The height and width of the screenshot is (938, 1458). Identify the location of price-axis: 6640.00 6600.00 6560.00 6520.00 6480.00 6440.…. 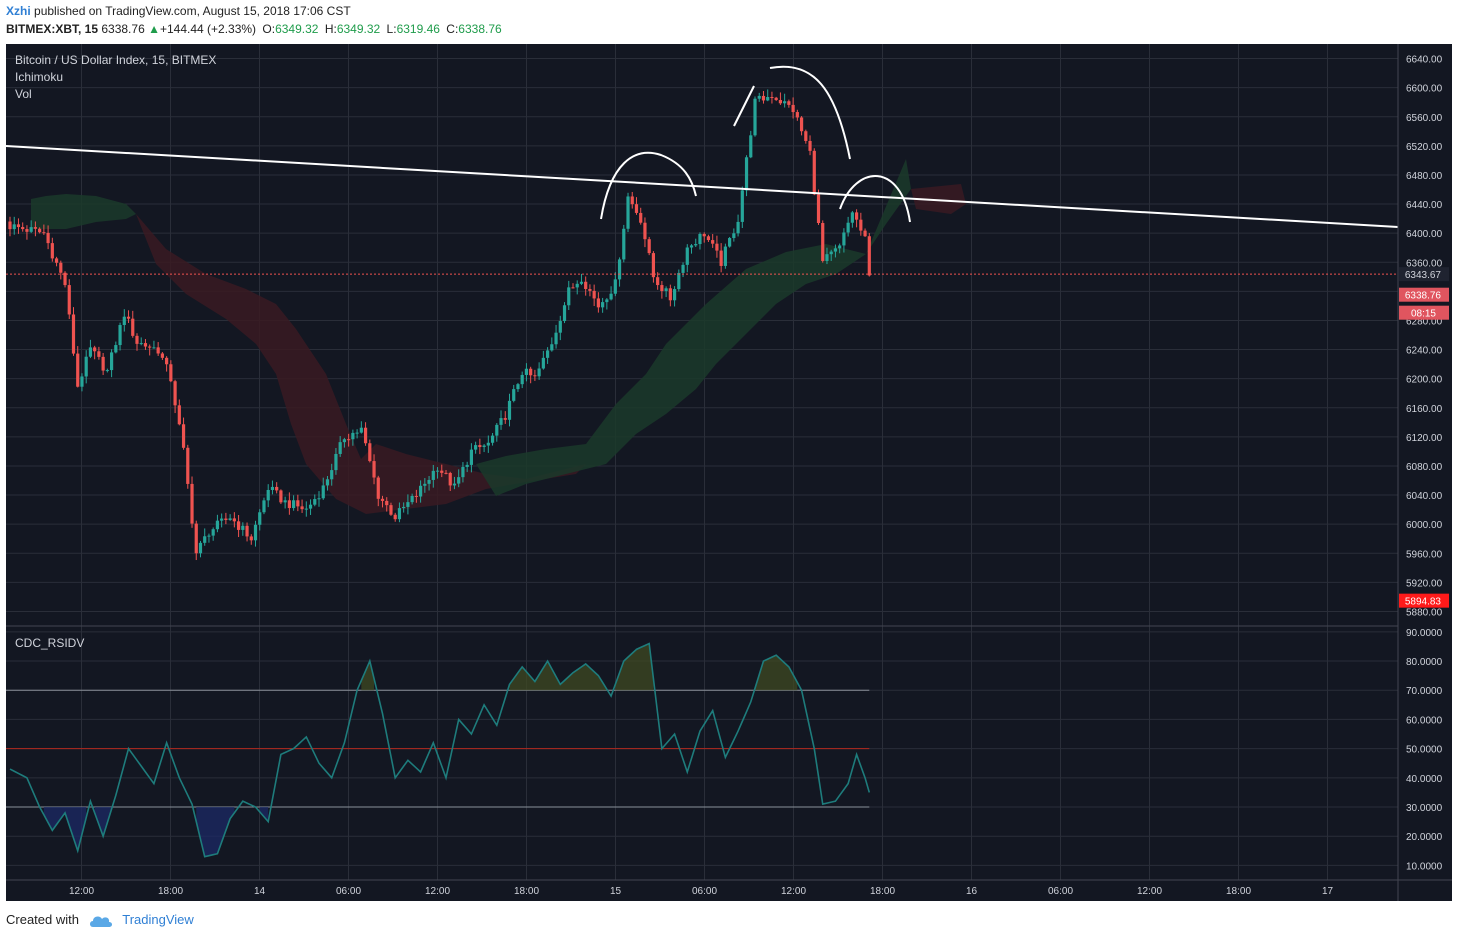
(1424, 337).